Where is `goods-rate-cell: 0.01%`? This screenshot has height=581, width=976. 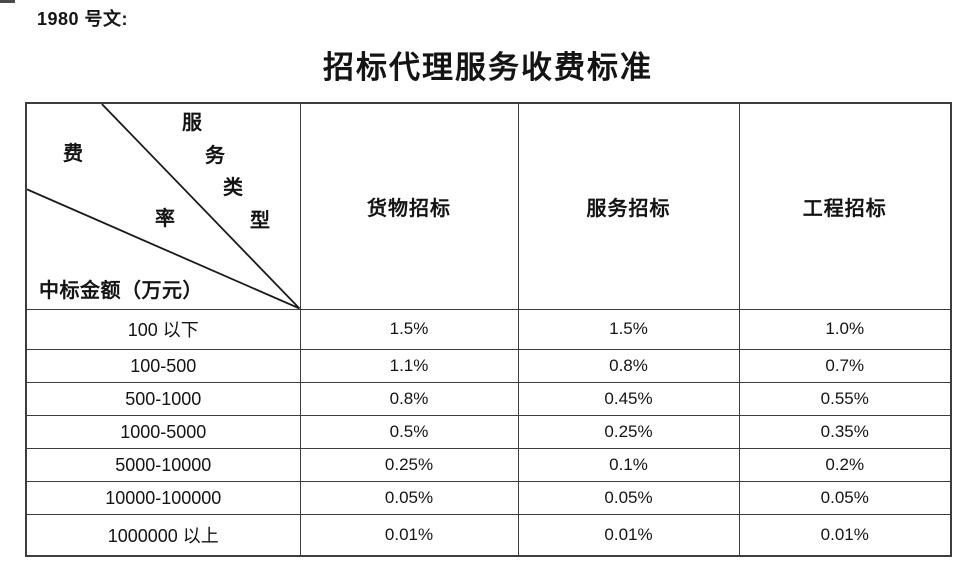 goods-rate-cell: 0.01% is located at coordinates (409, 535).